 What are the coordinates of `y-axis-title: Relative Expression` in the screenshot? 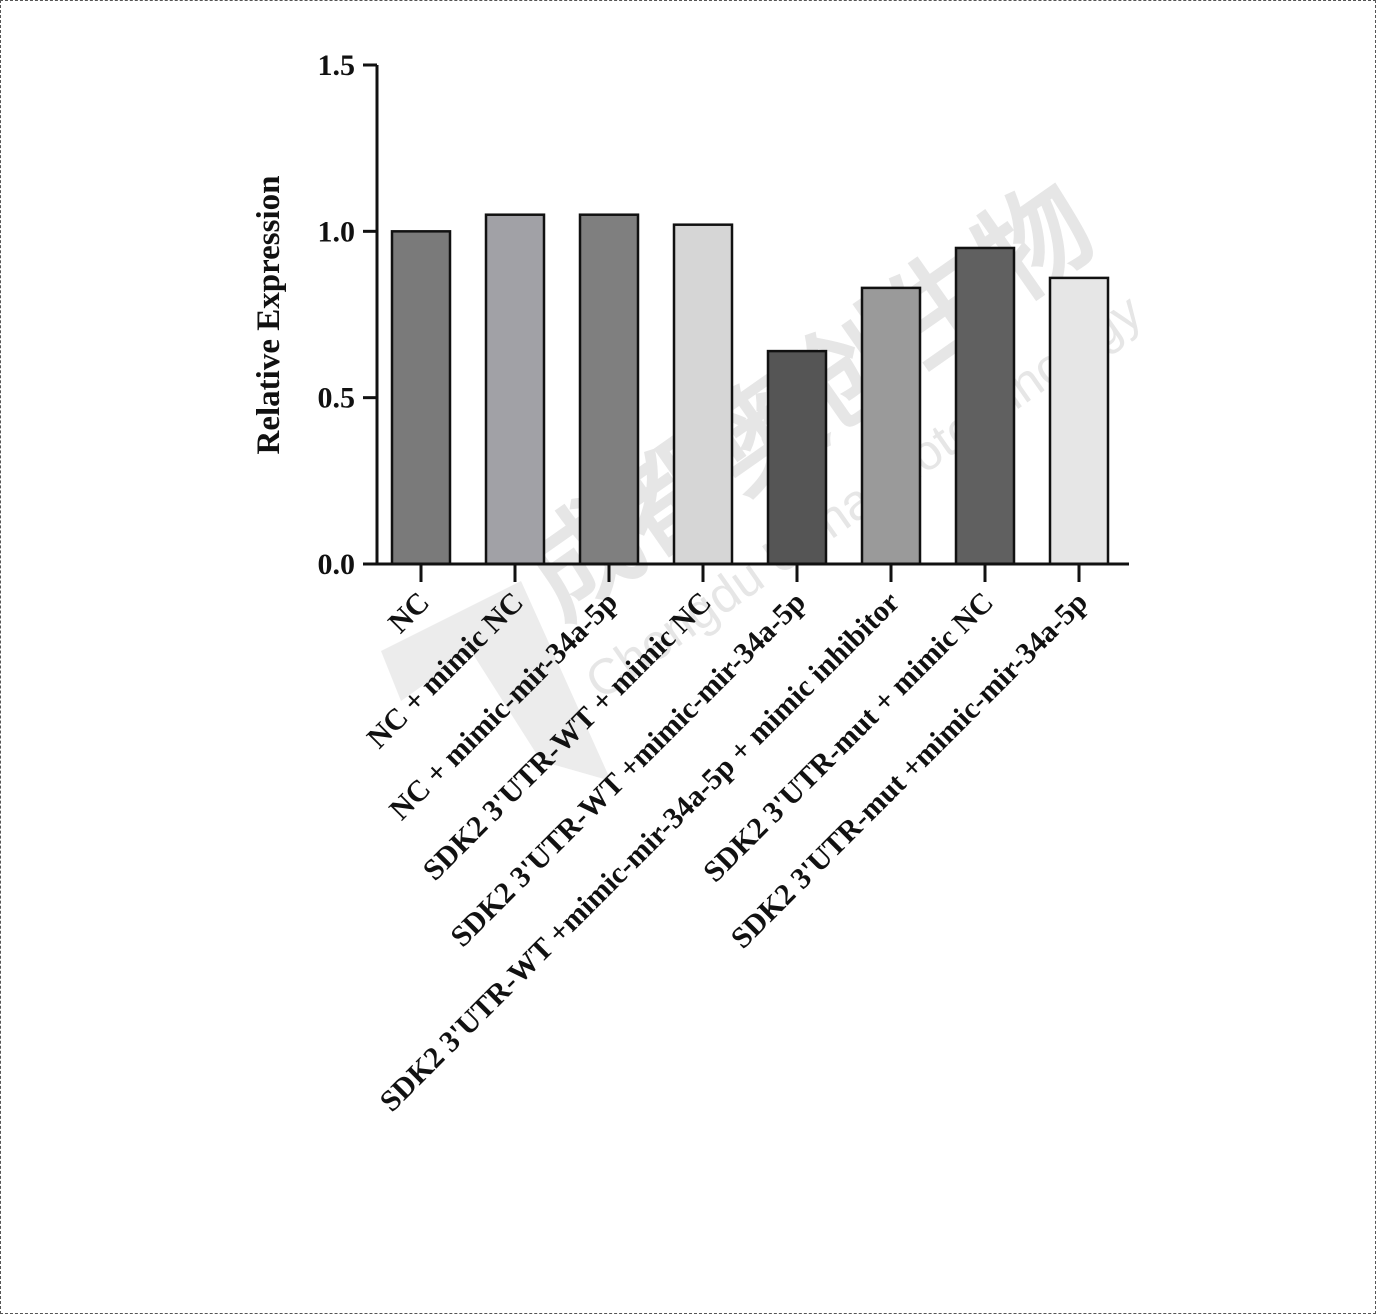 It's located at (269, 315).